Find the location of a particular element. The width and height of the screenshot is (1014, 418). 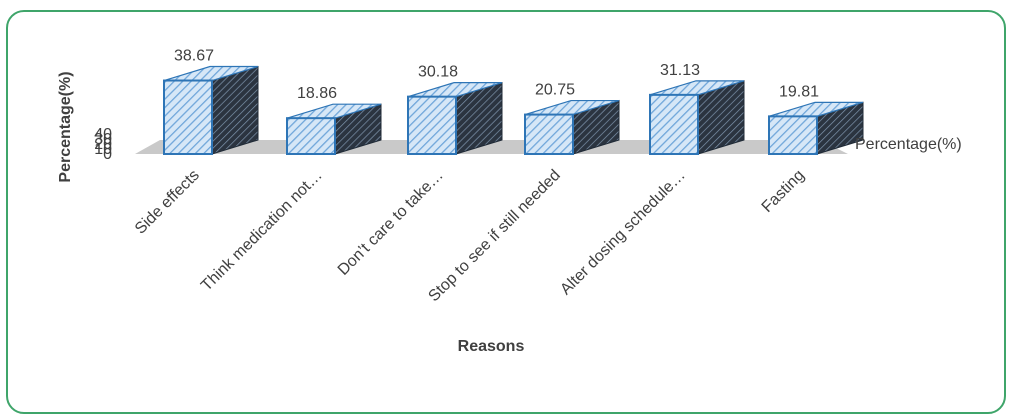

x-category-label: Side effects is located at coordinates (167, 202).